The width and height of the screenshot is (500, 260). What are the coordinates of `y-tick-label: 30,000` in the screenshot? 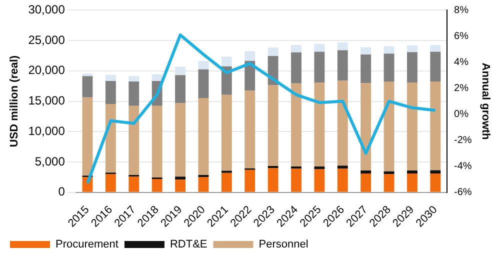 It's located at (47, 9).